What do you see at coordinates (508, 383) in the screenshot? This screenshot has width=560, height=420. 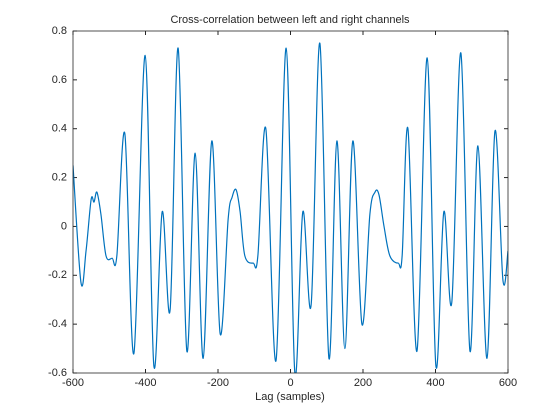 I see `x-tick-label: 600` at bounding box center [508, 383].